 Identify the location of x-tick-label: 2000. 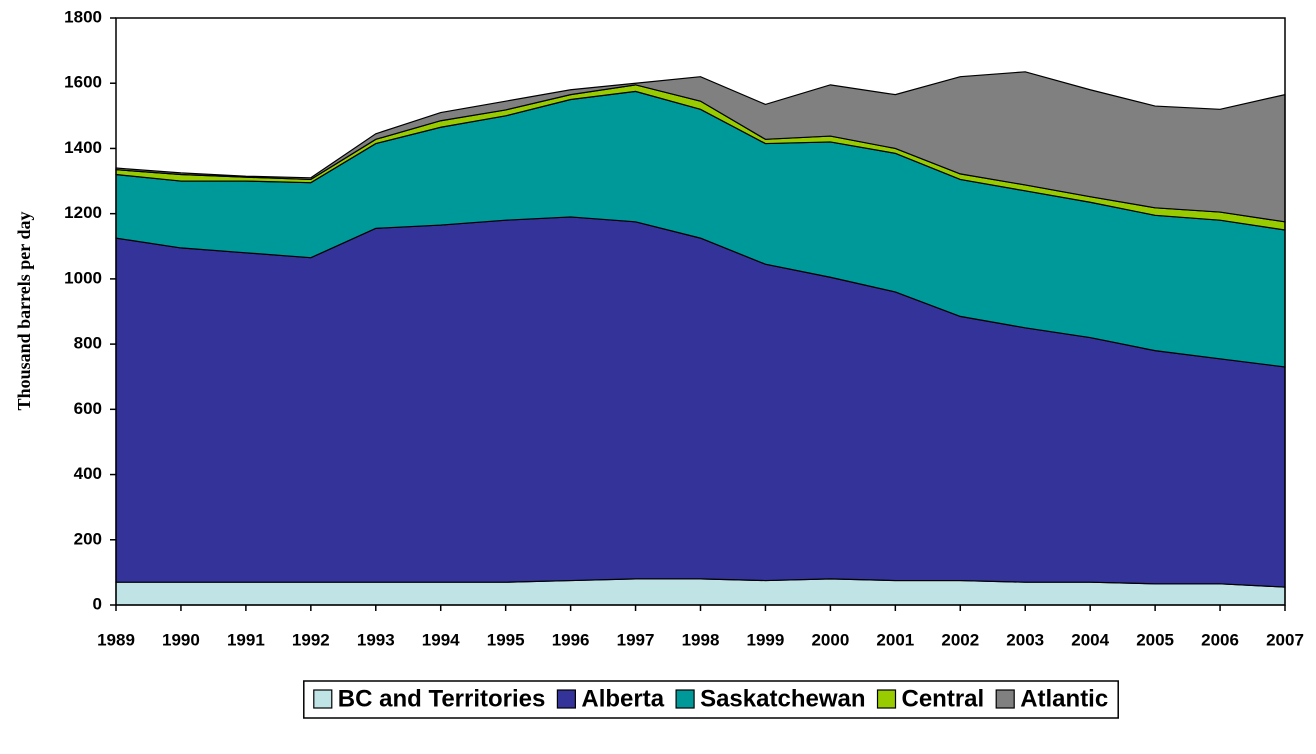
(830, 639).